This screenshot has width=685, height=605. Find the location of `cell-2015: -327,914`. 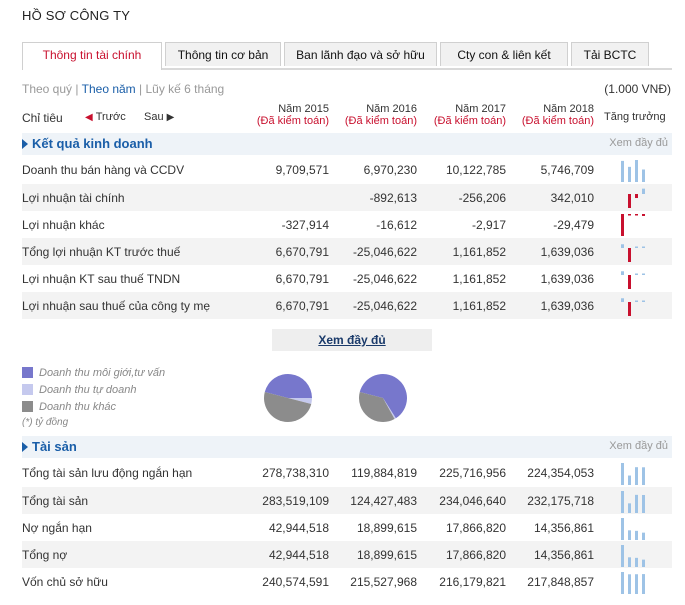

cell-2015: -327,914 is located at coordinates (305, 225).